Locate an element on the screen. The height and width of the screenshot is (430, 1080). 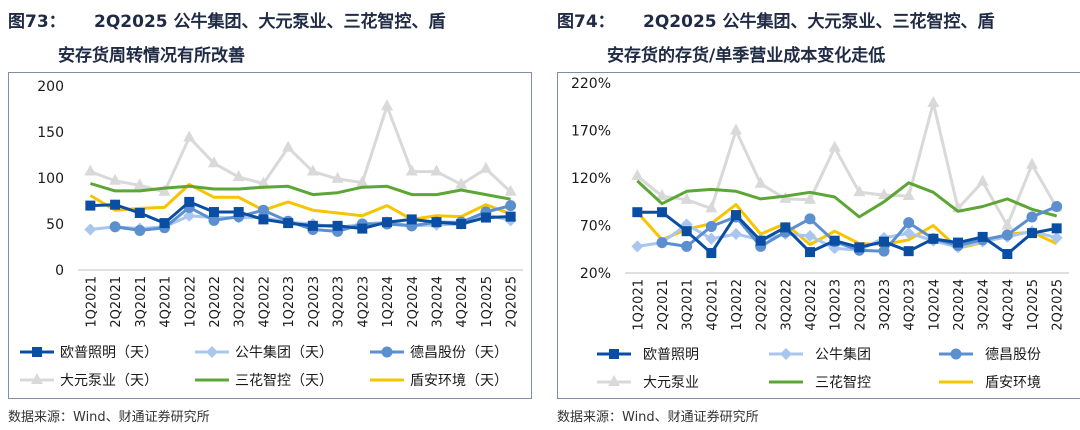
legend-item: 三花智控（天） is located at coordinates (264, 381).